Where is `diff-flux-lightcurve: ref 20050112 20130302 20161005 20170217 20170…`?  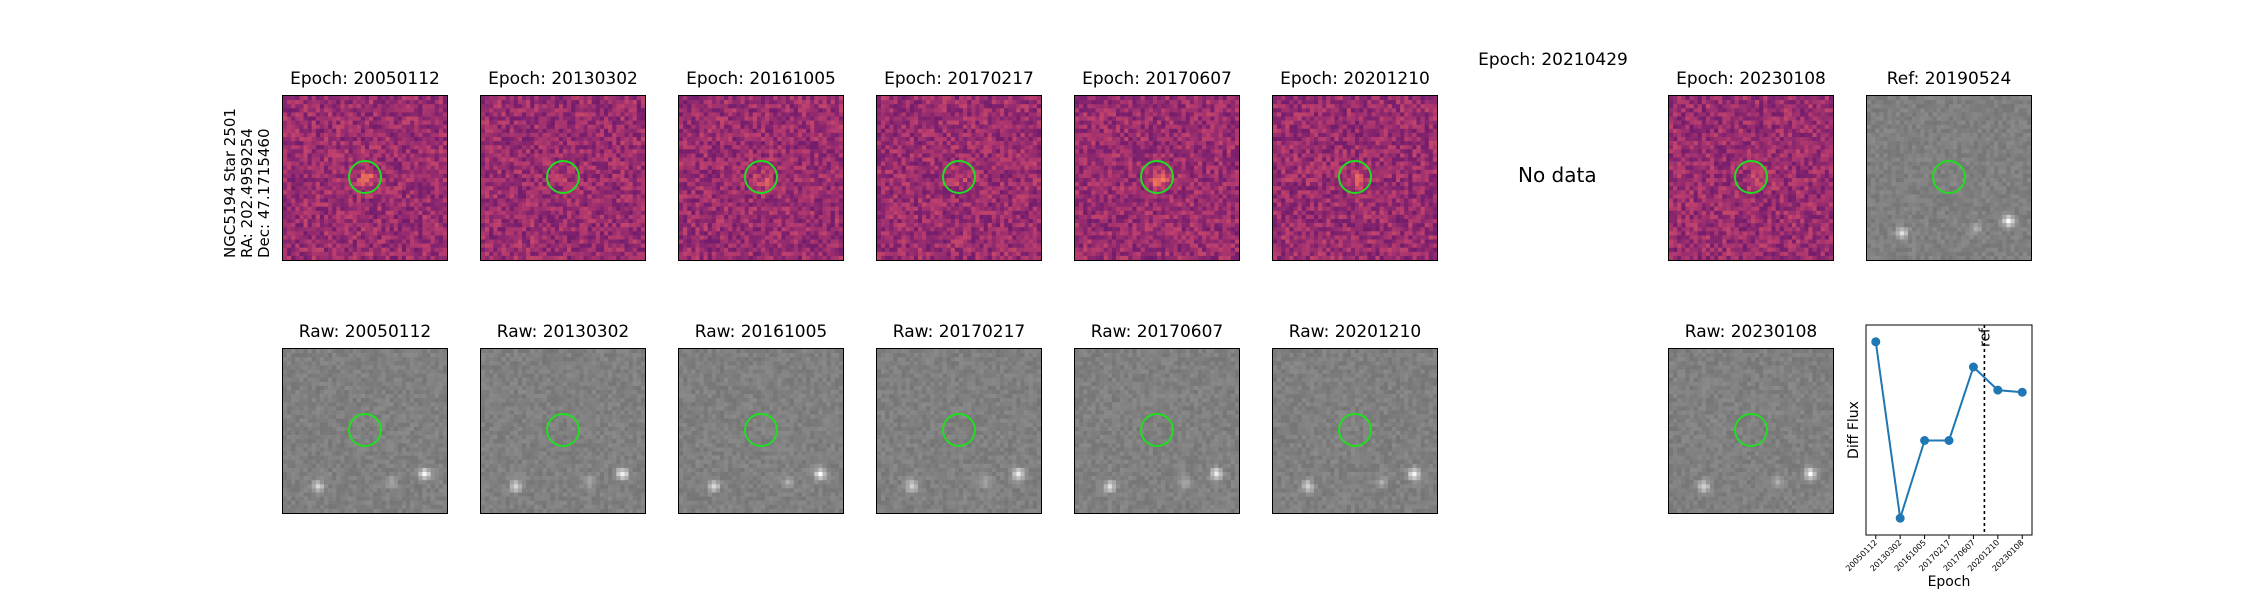
diff-flux-lightcurve: ref 20050112 20130302 20161005 20170217 20170… is located at coordinates (1945, 457).